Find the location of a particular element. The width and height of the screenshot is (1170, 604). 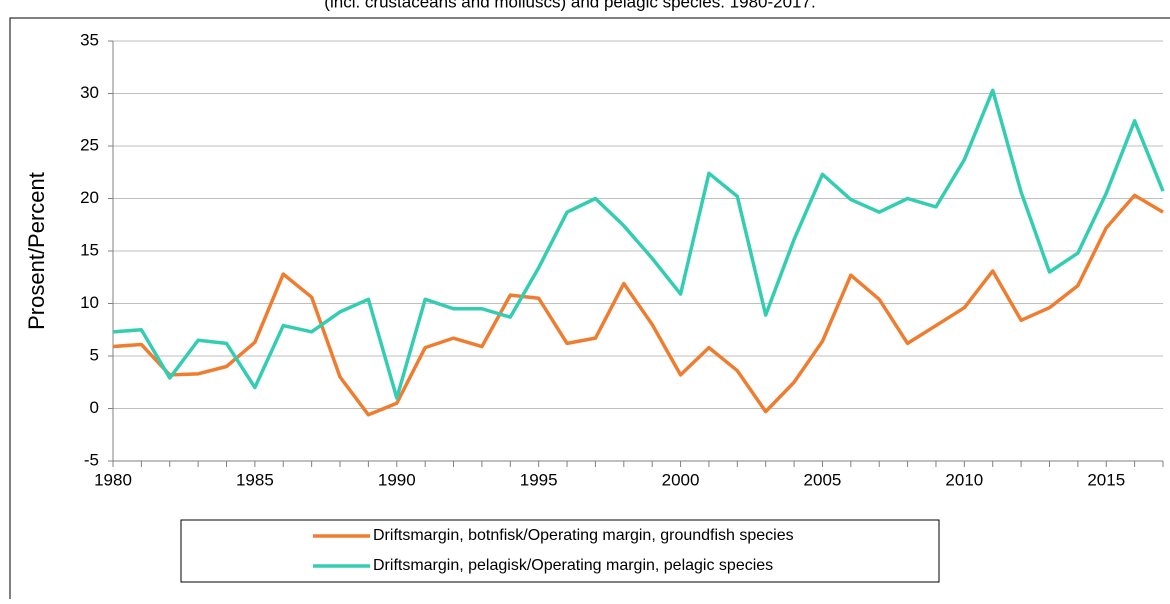

y-tick-label: 20 is located at coordinates (89, 197).